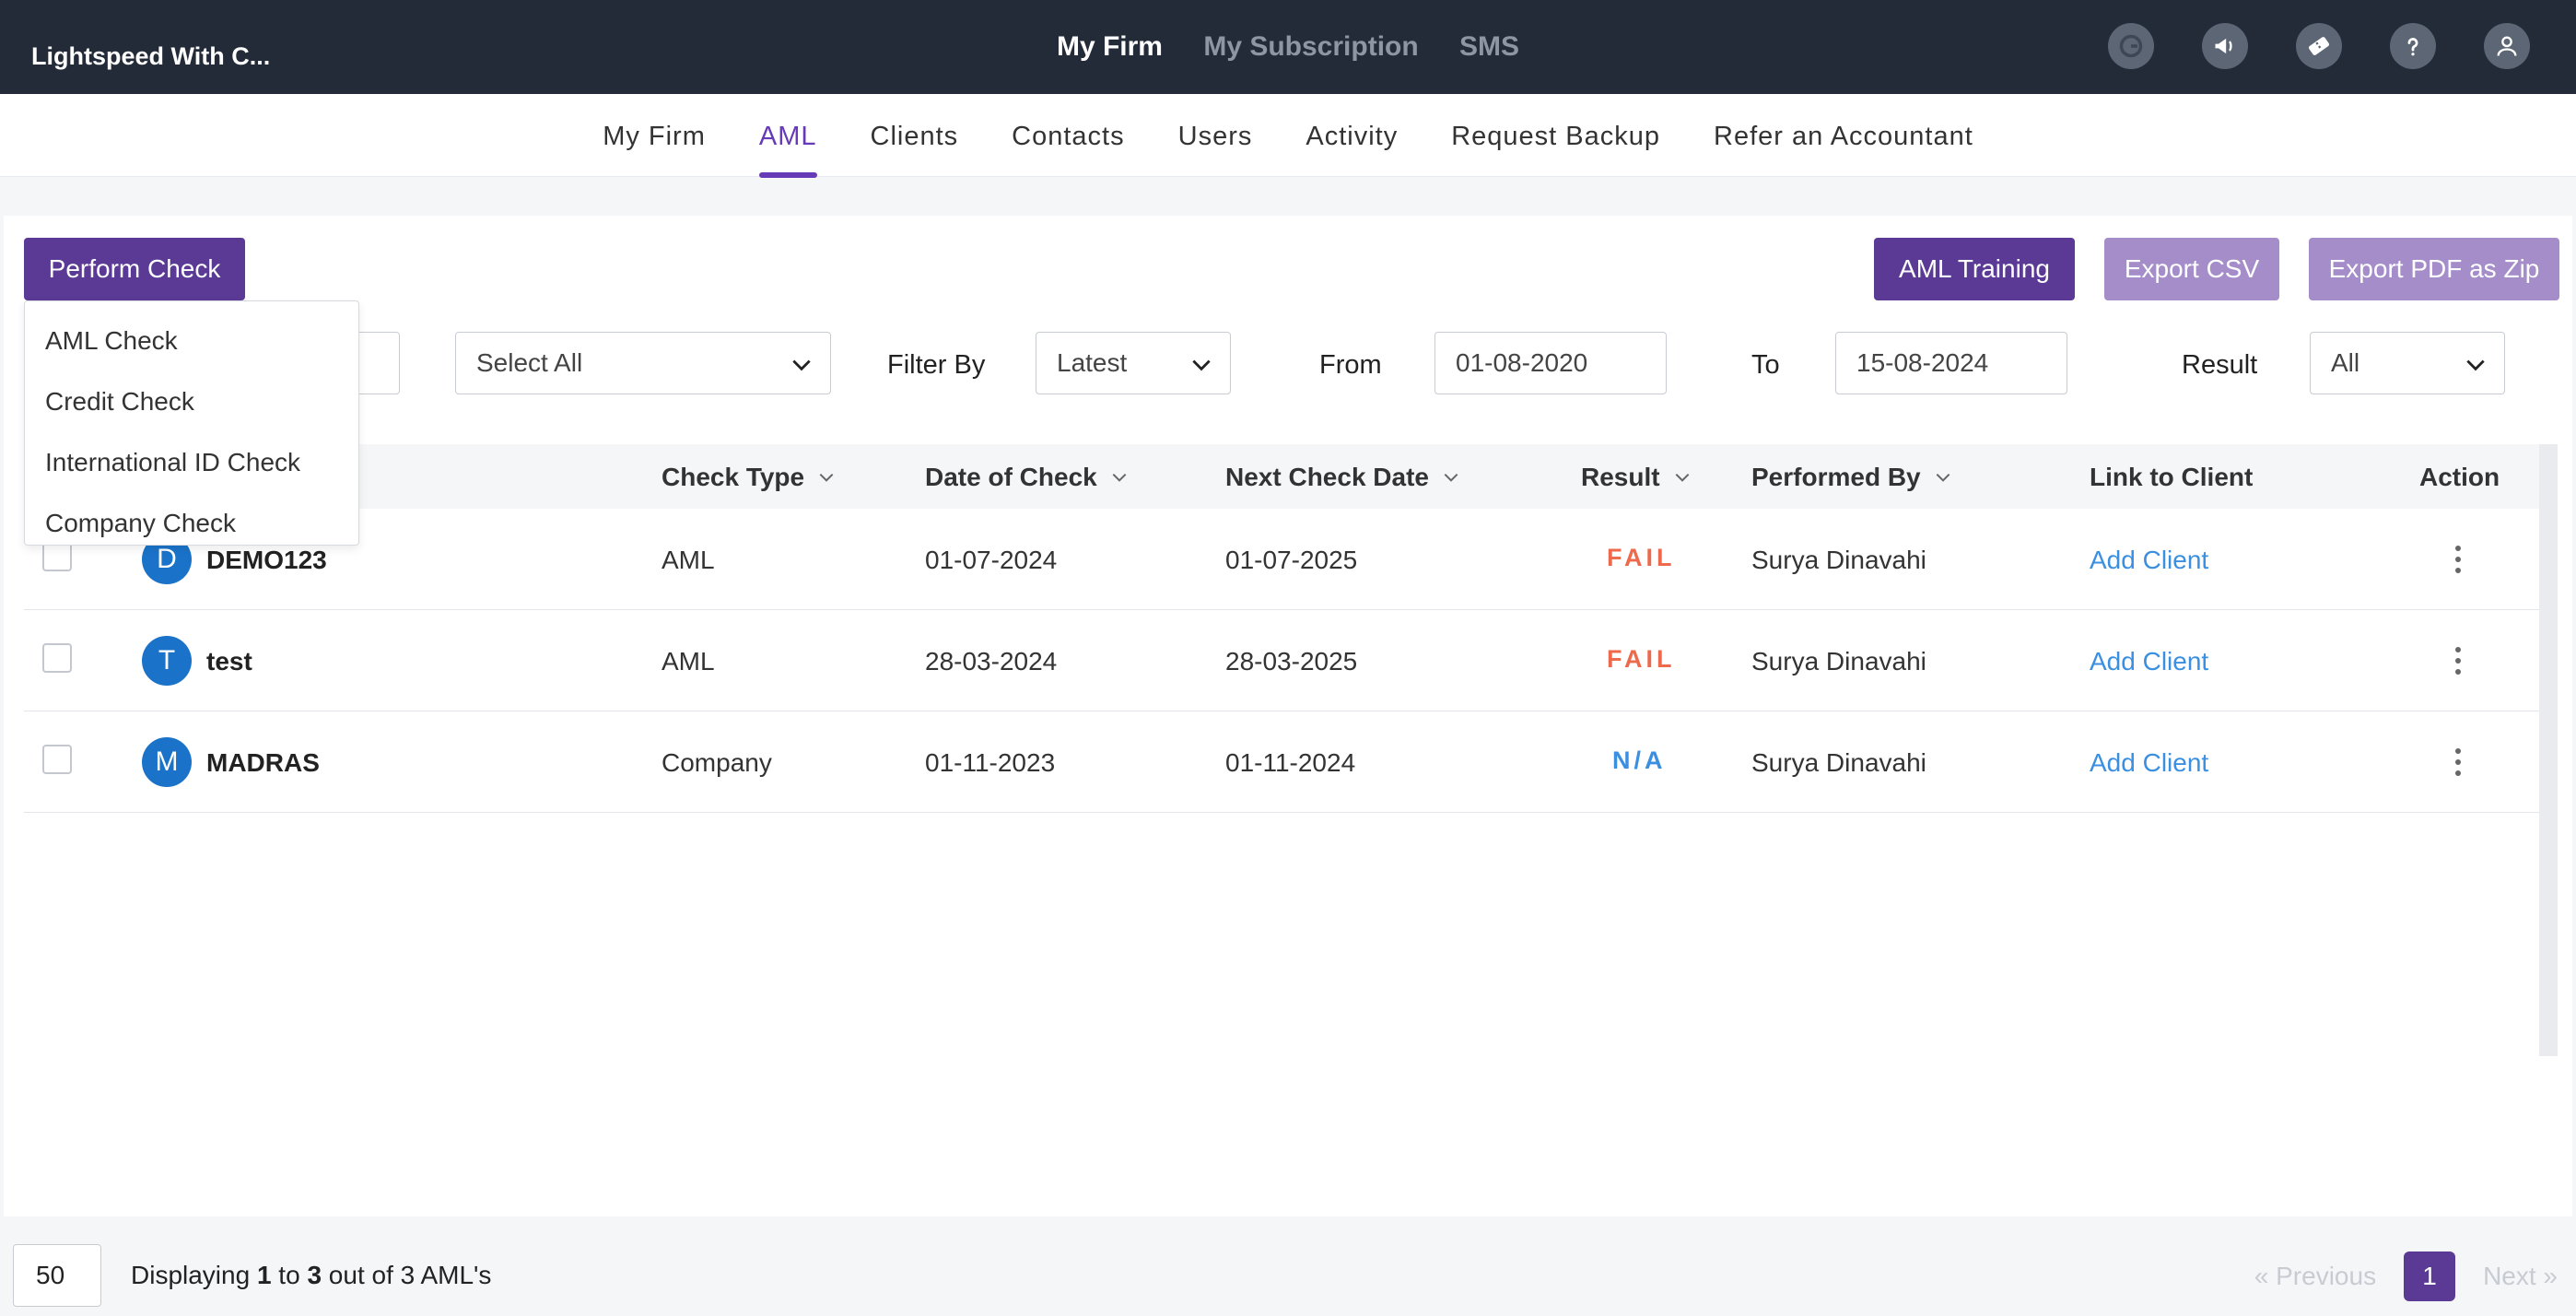 The image size is (2576, 1316). Describe the element at coordinates (2434, 269) in the screenshot. I see `export-pdf-zip-button: Export PDF as Zip` at that location.